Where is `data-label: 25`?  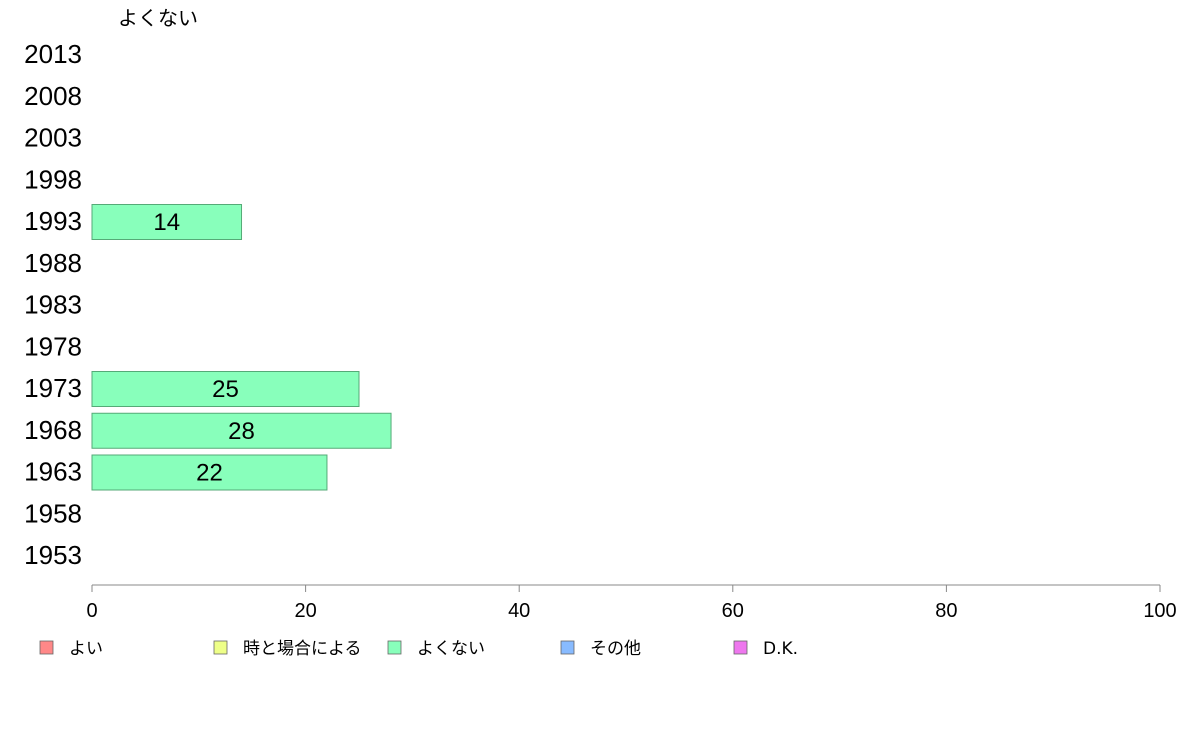
data-label: 25 is located at coordinates (225, 389).